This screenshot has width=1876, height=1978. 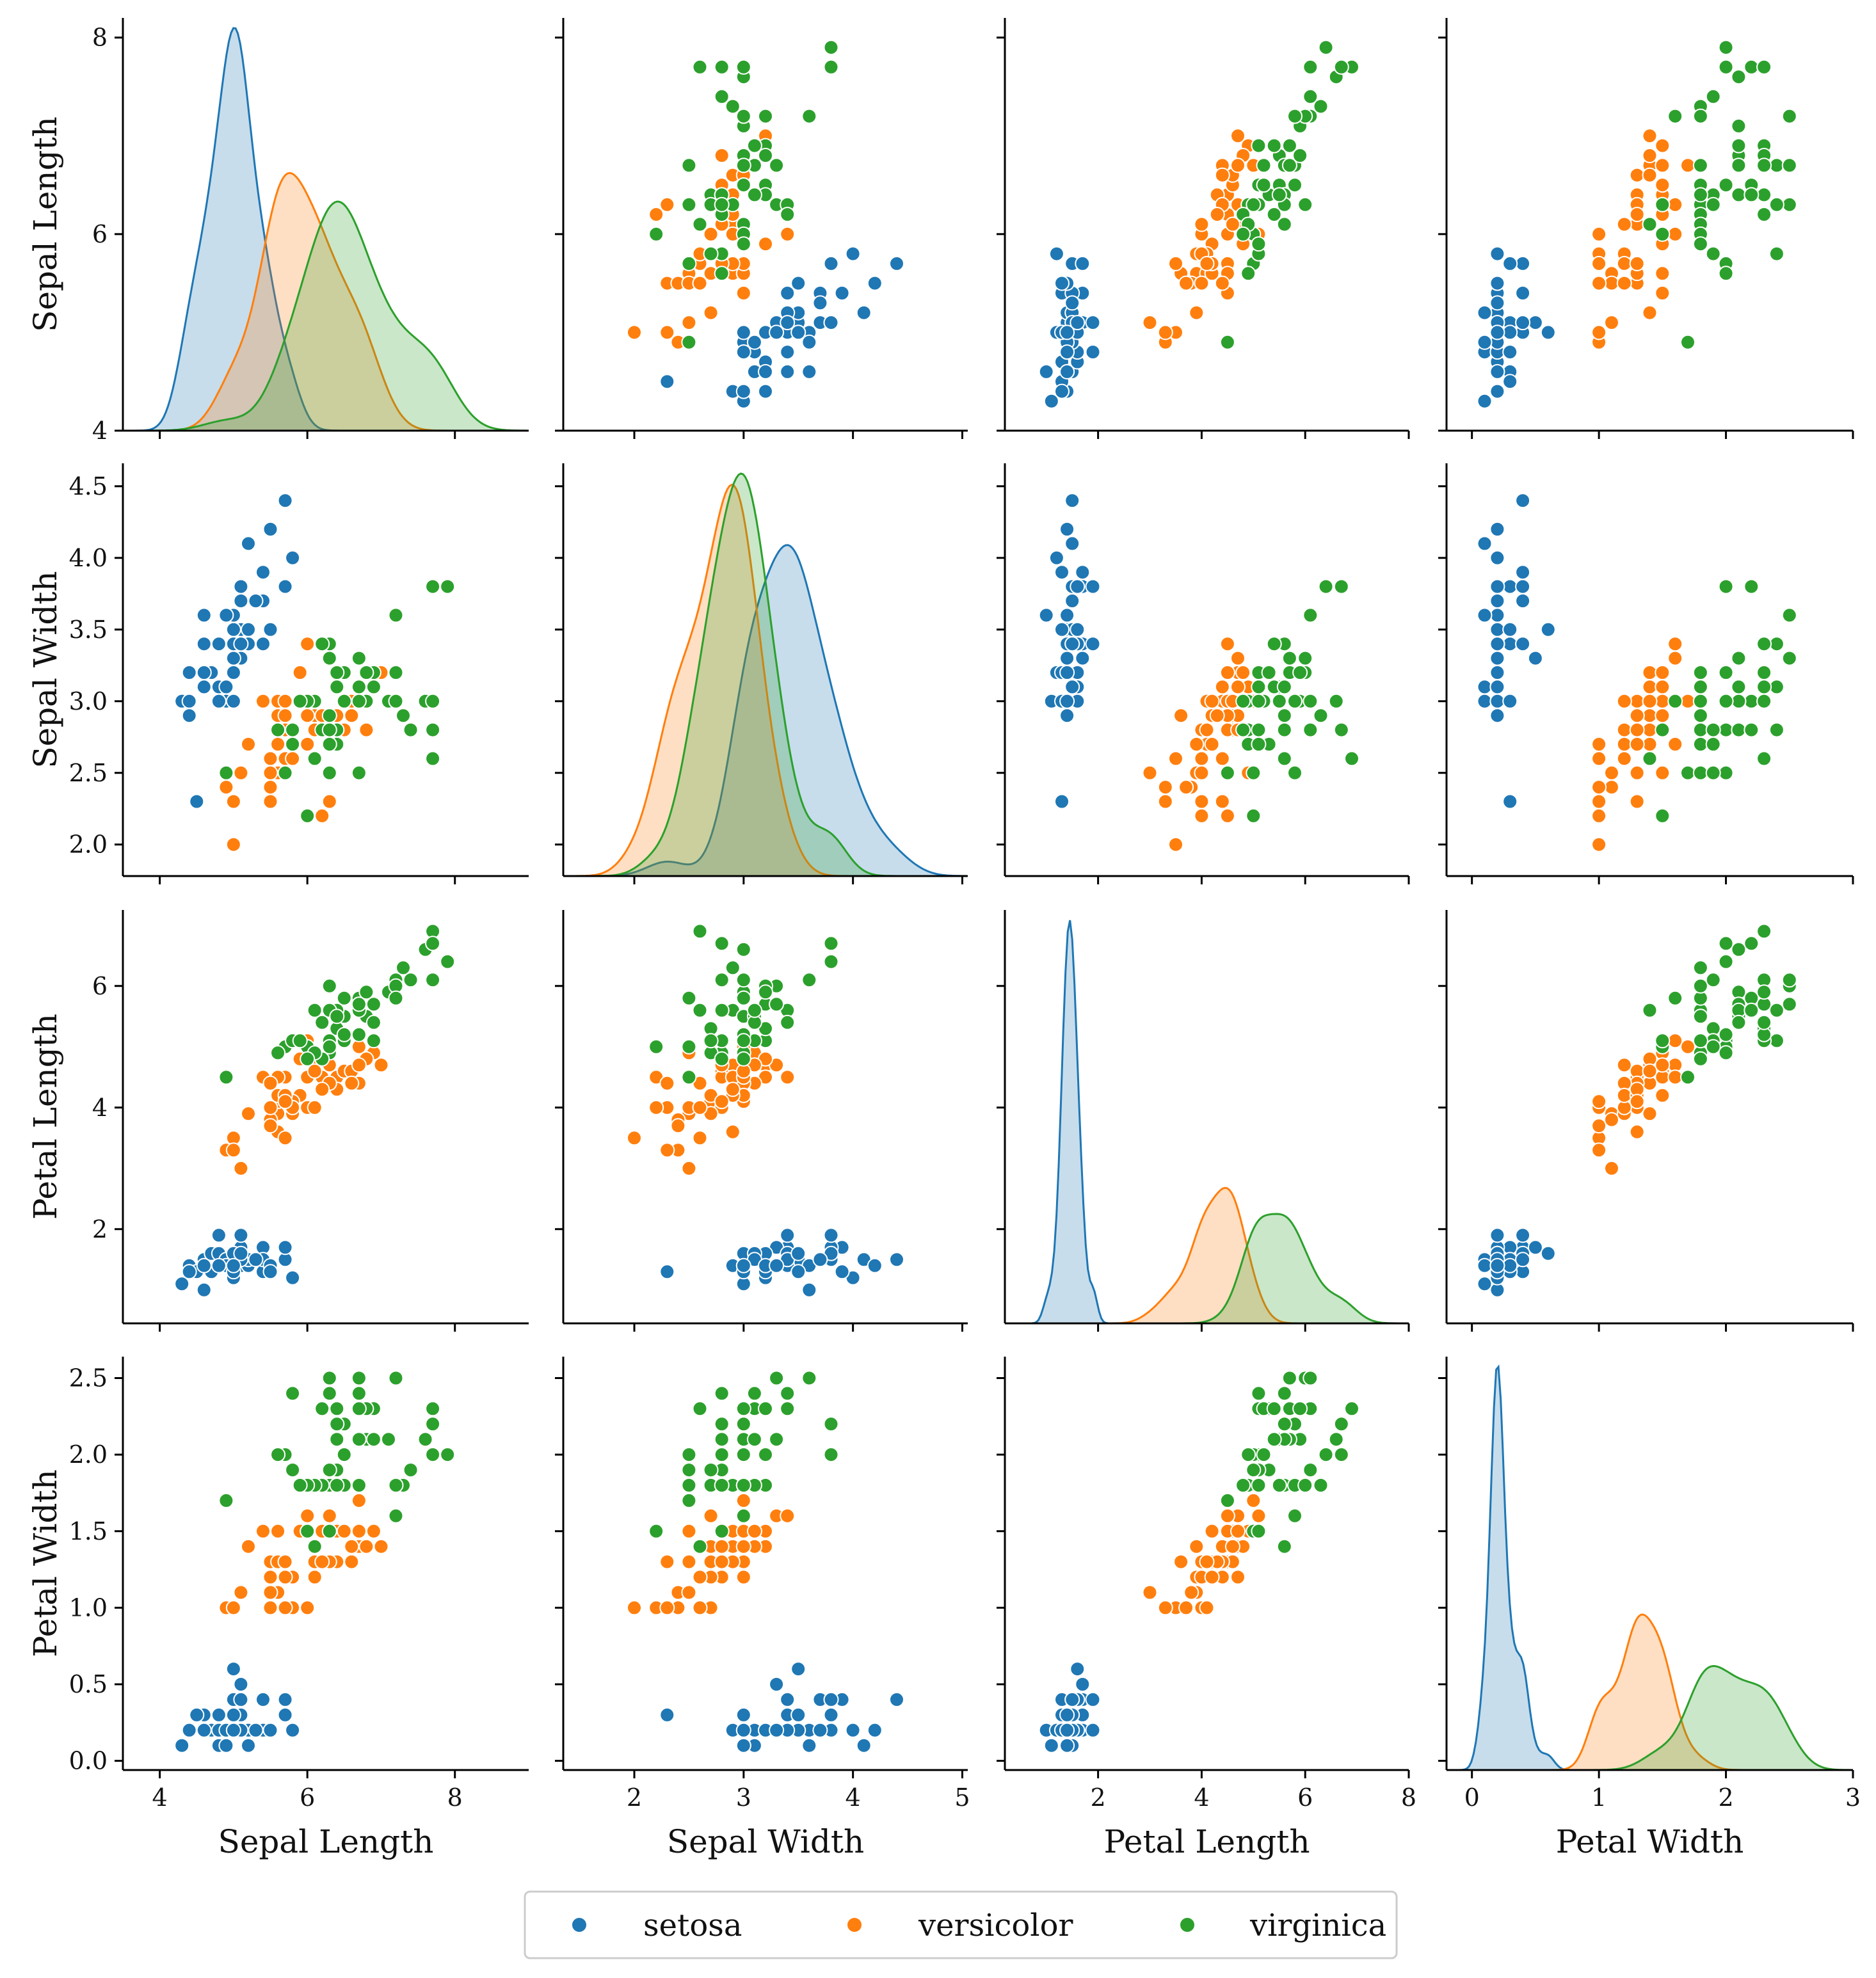 I want to click on x-axis-title-petal_length: Petal Length, so click(x=1206, y=1841).